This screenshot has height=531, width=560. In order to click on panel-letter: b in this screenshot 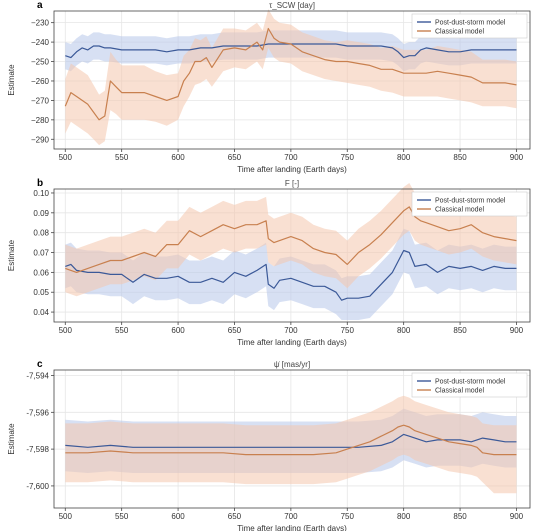, I will do `click(40, 183)`.